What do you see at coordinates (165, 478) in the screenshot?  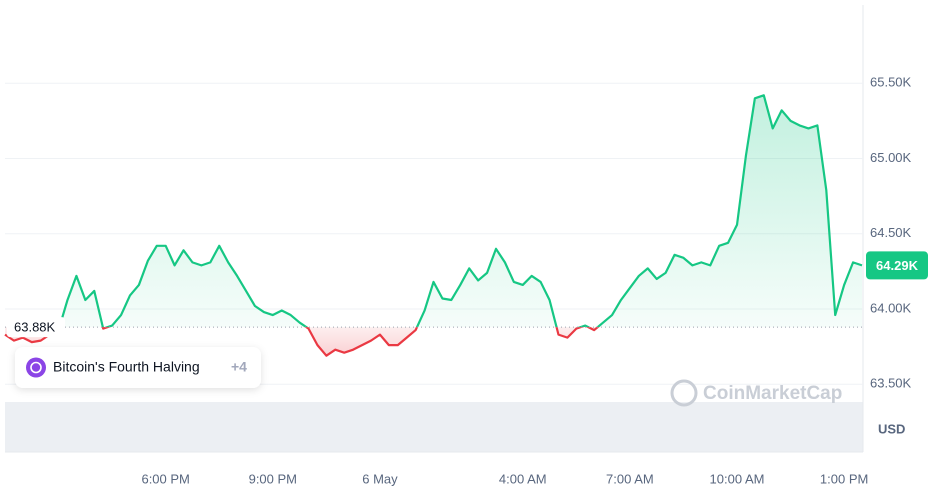 I see `x-tick-label: 6:00 PM` at bounding box center [165, 478].